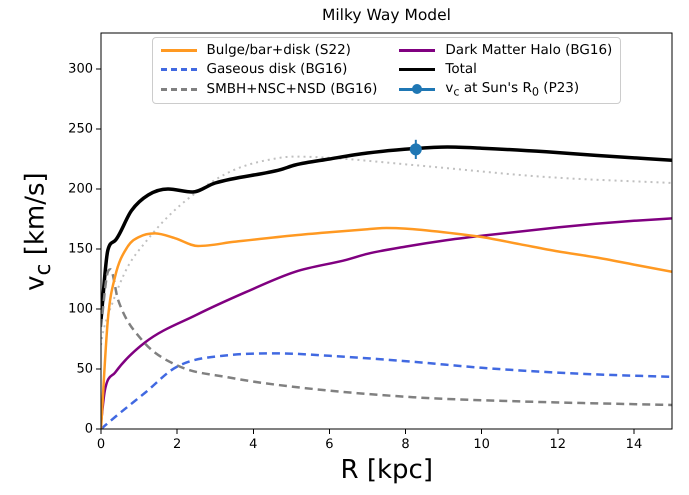  I want to click on x-tick-label: 8, so click(405, 444).